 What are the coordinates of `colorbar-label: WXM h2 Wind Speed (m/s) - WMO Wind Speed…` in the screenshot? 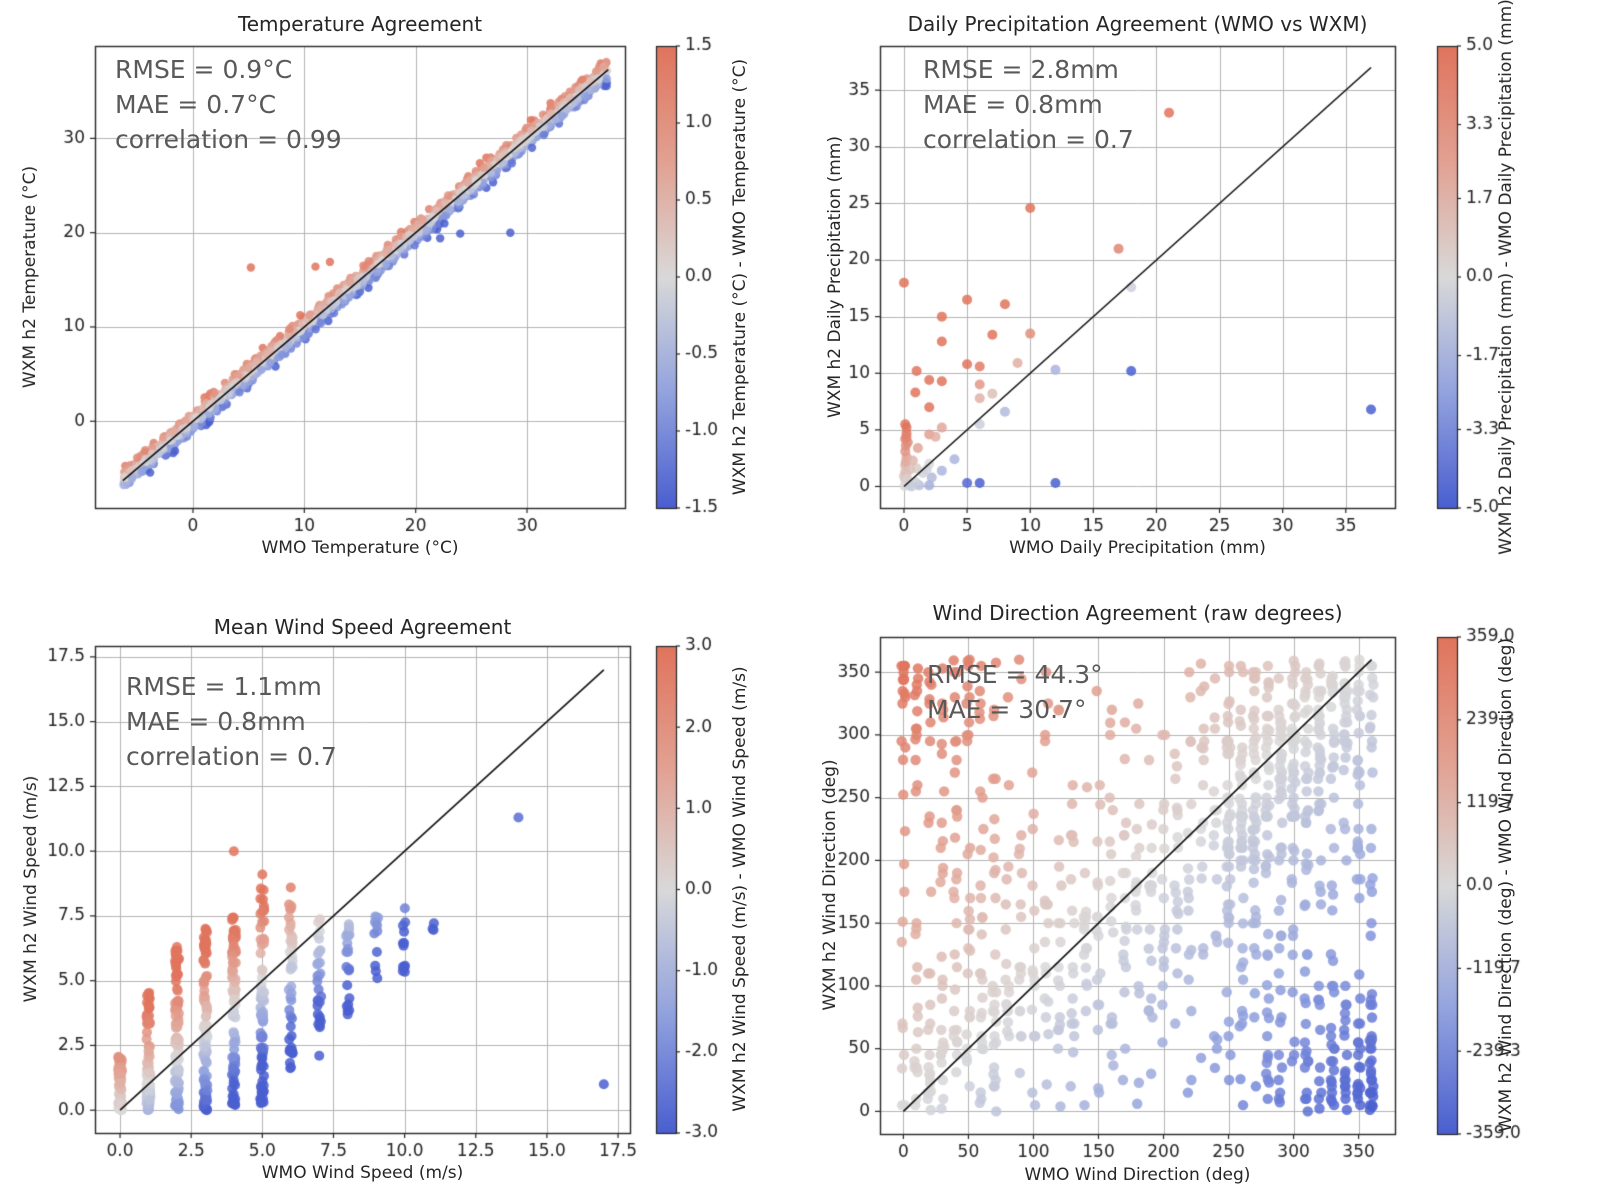 It's located at (740, 889).